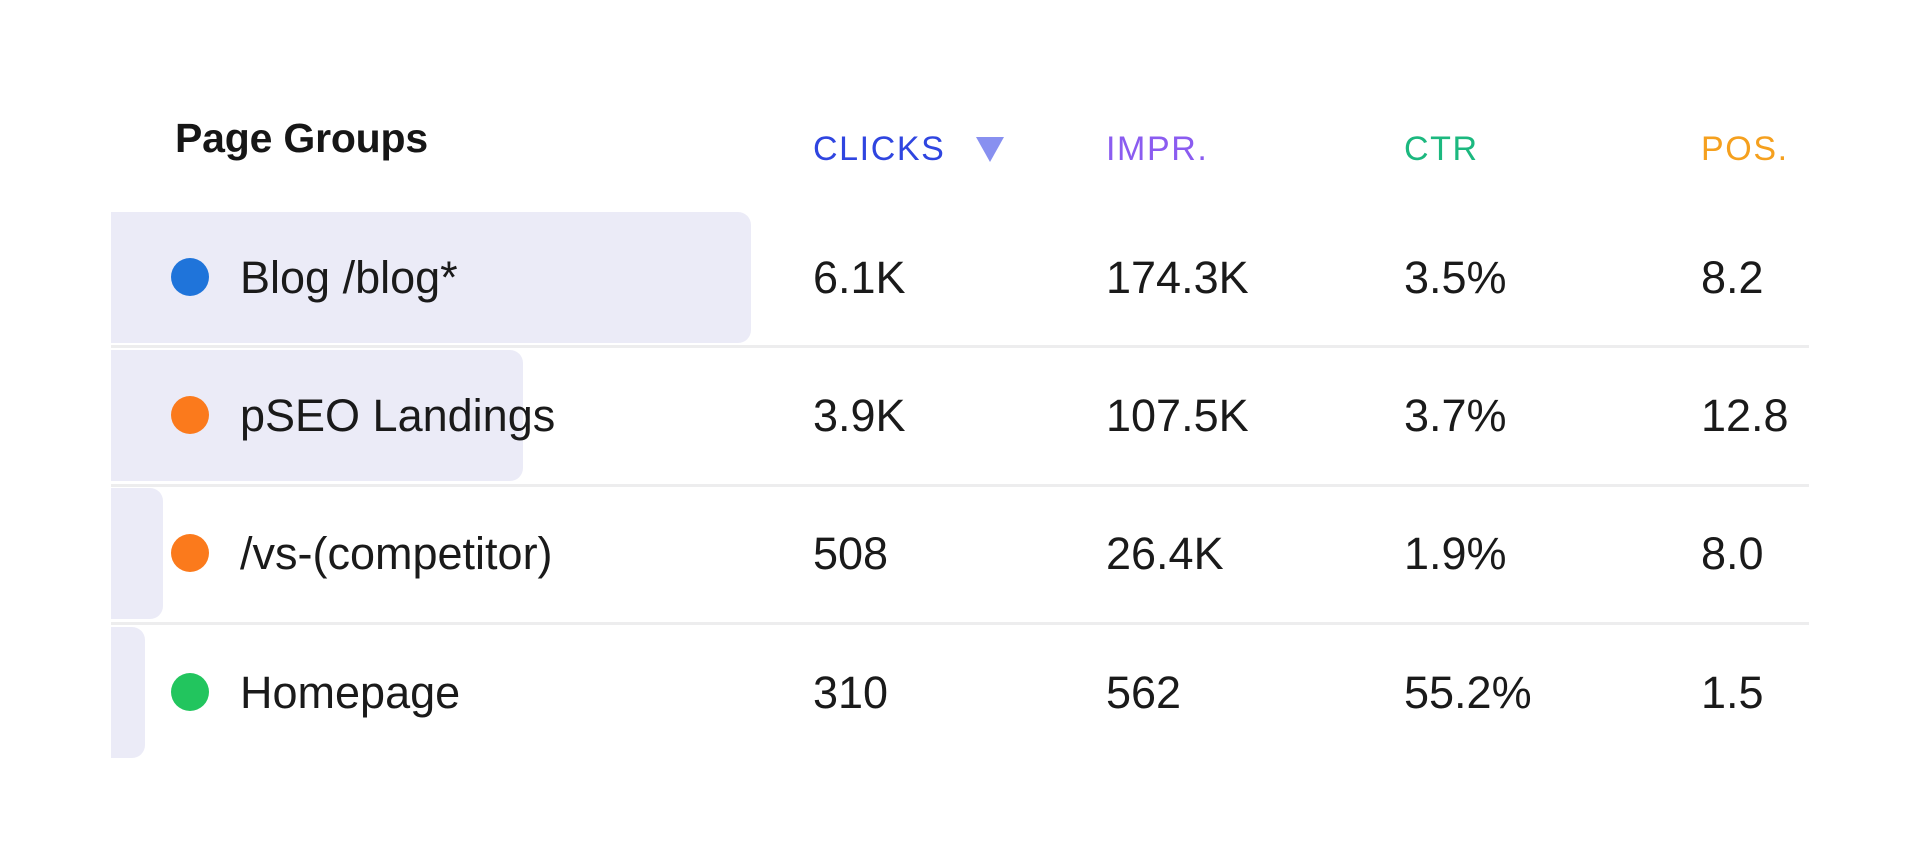  What do you see at coordinates (990, 149) in the screenshot?
I see `sort-desc-triangle-icon` at bounding box center [990, 149].